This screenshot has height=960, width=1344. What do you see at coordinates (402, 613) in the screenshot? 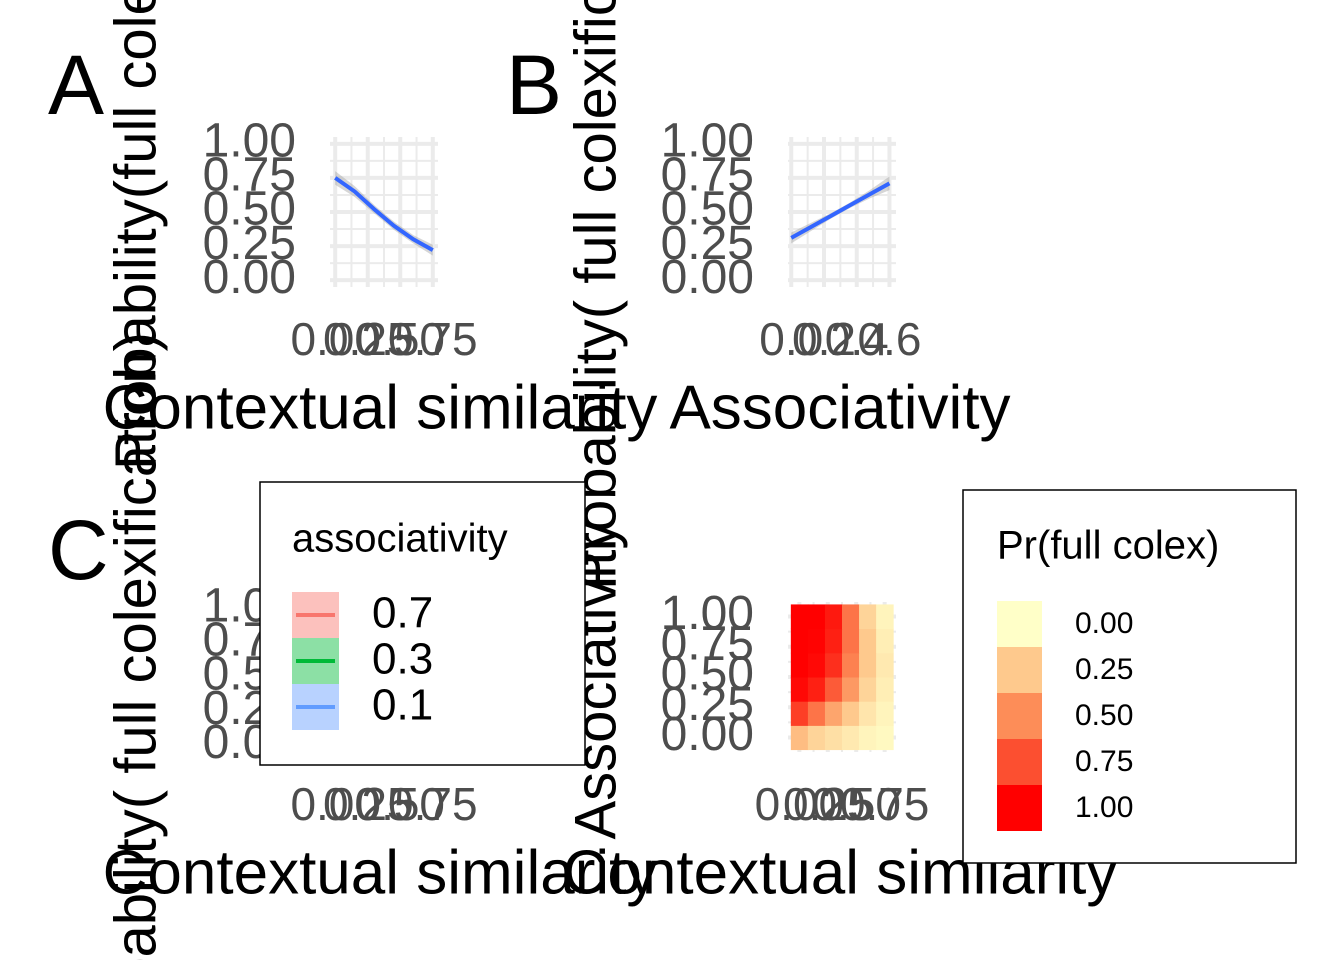
I see `legend-label: 0.7` at bounding box center [402, 613].